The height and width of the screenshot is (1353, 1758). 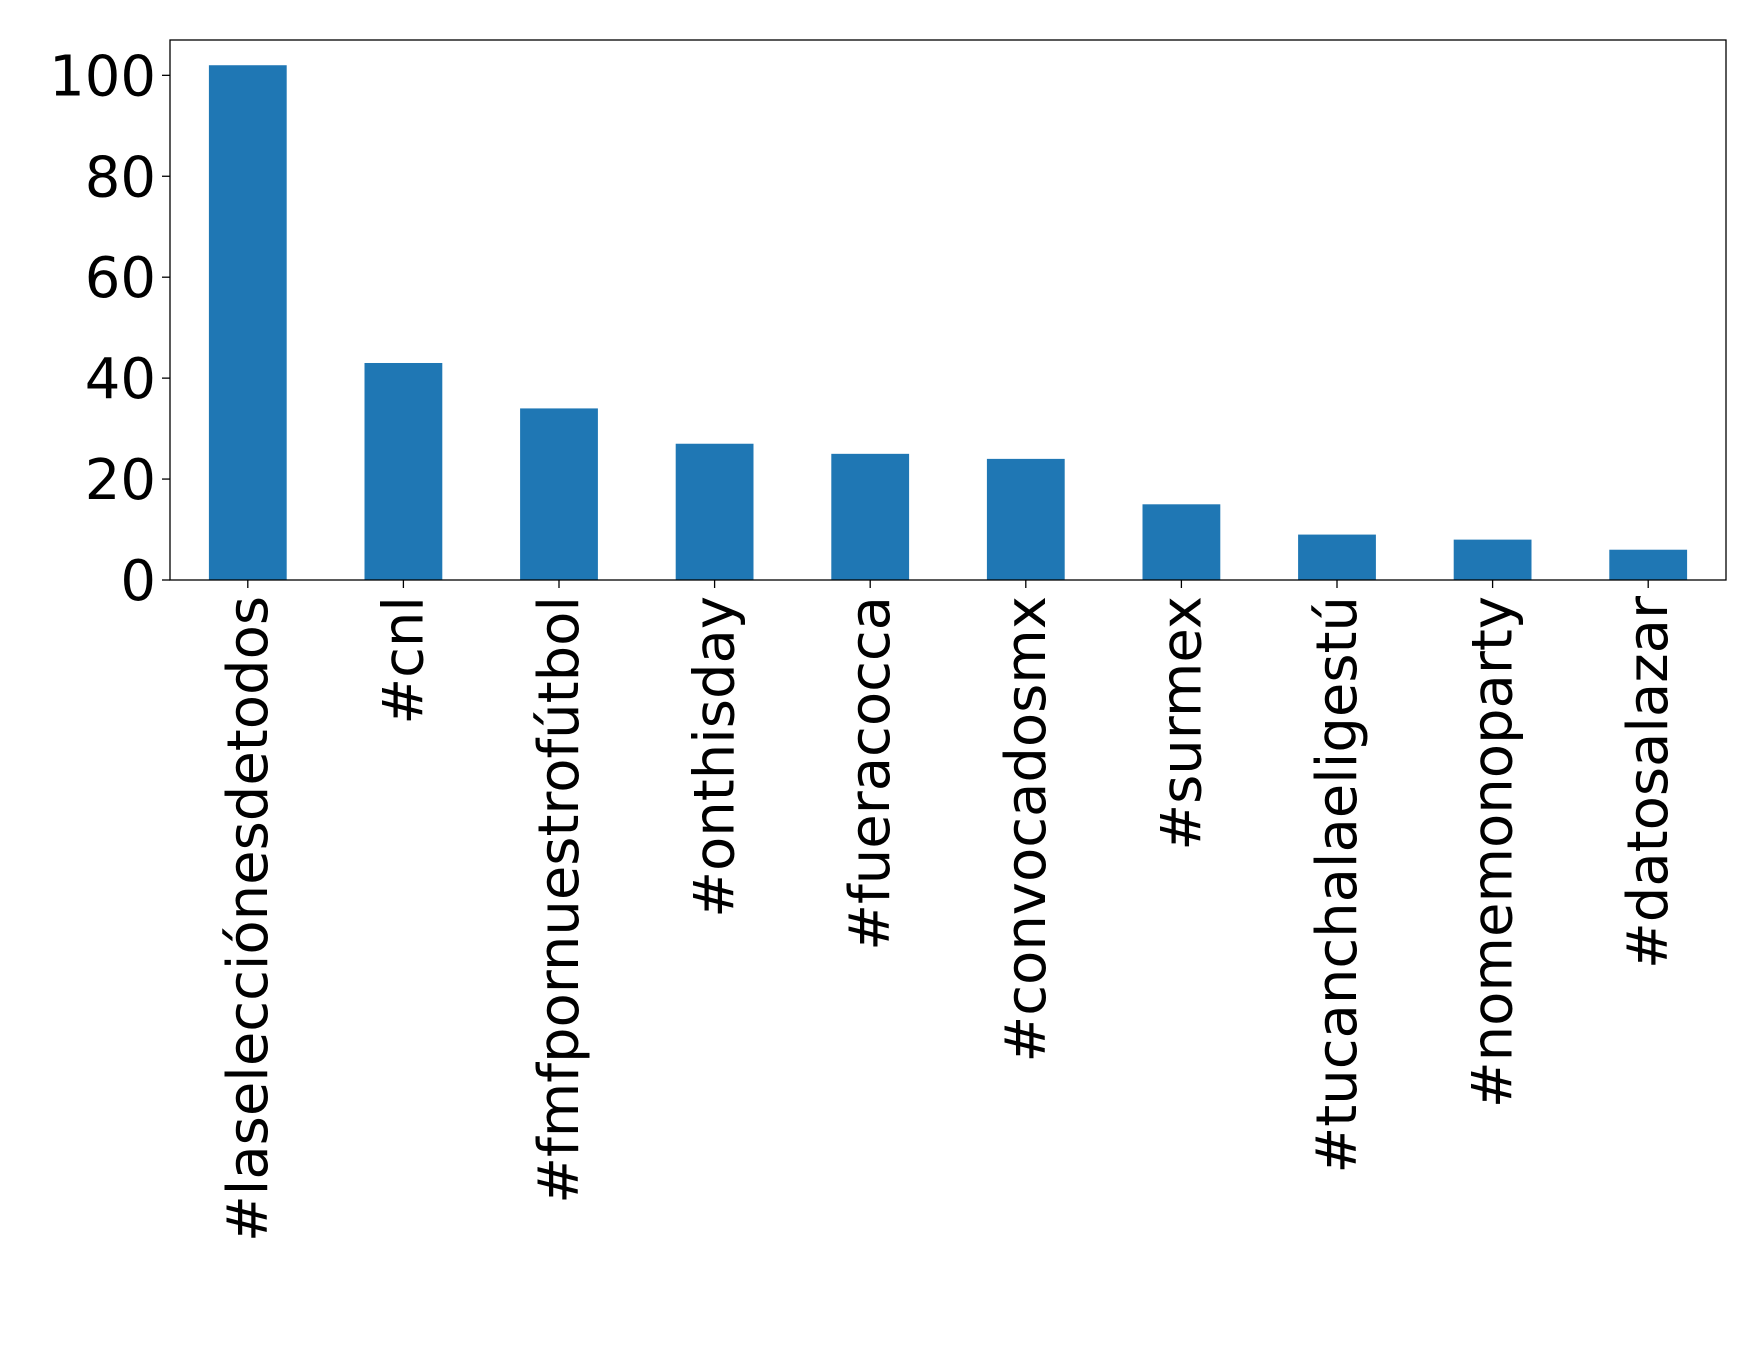 What do you see at coordinates (248, 919) in the screenshot?
I see `x-tick-label: #laselecciónesdetodos` at bounding box center [248, 919].